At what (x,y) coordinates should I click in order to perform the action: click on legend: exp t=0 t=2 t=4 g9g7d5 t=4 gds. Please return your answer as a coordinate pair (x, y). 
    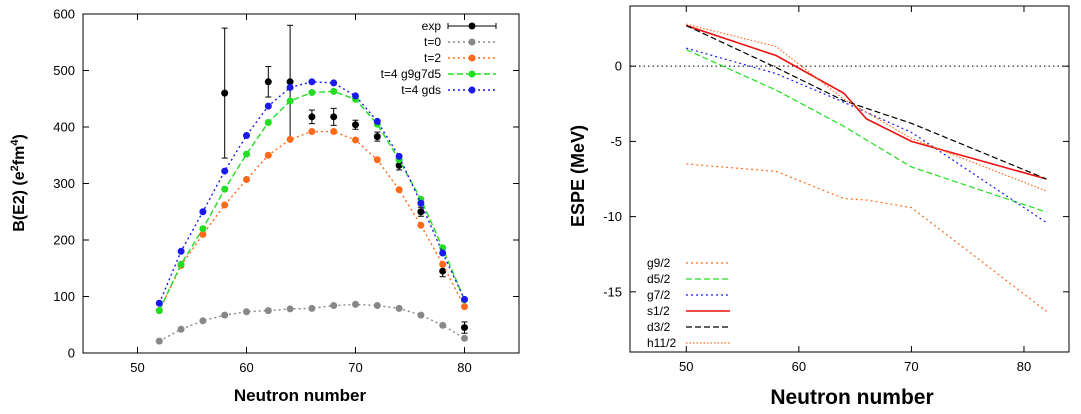
    Looking at the image, I should click on (439, 58).